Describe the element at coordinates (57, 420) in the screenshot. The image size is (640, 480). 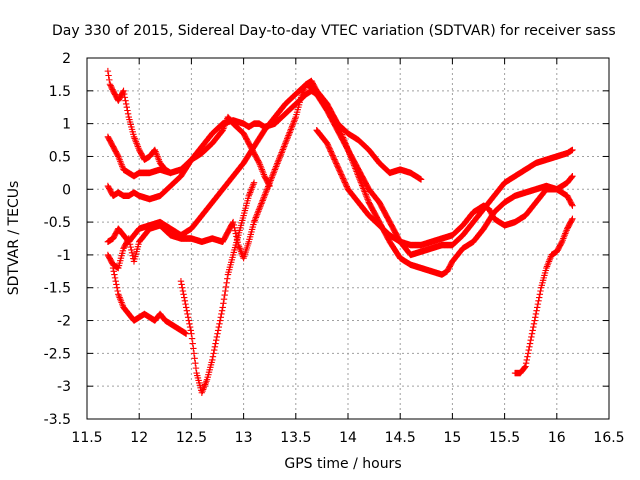
I see `y-tick-label: -3.5` at that location.